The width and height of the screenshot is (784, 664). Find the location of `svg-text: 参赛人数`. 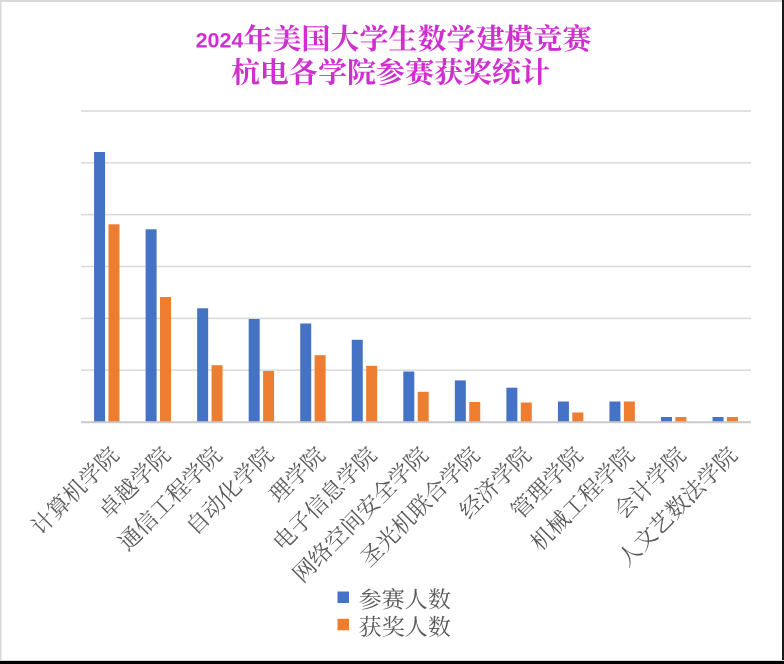

svg-text: 参赛人数 is located at coordinates (405, 597).